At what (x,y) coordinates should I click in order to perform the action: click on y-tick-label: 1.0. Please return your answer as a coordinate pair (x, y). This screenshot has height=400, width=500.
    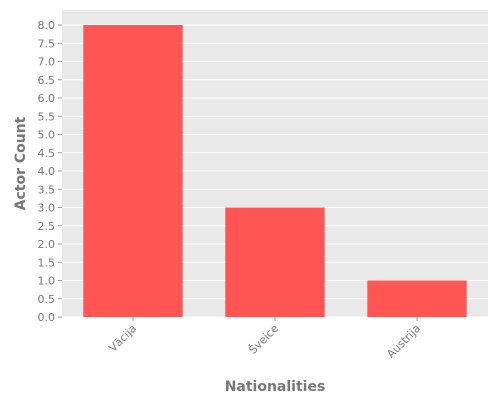
    Looking at the image, I should click on (47, 281).